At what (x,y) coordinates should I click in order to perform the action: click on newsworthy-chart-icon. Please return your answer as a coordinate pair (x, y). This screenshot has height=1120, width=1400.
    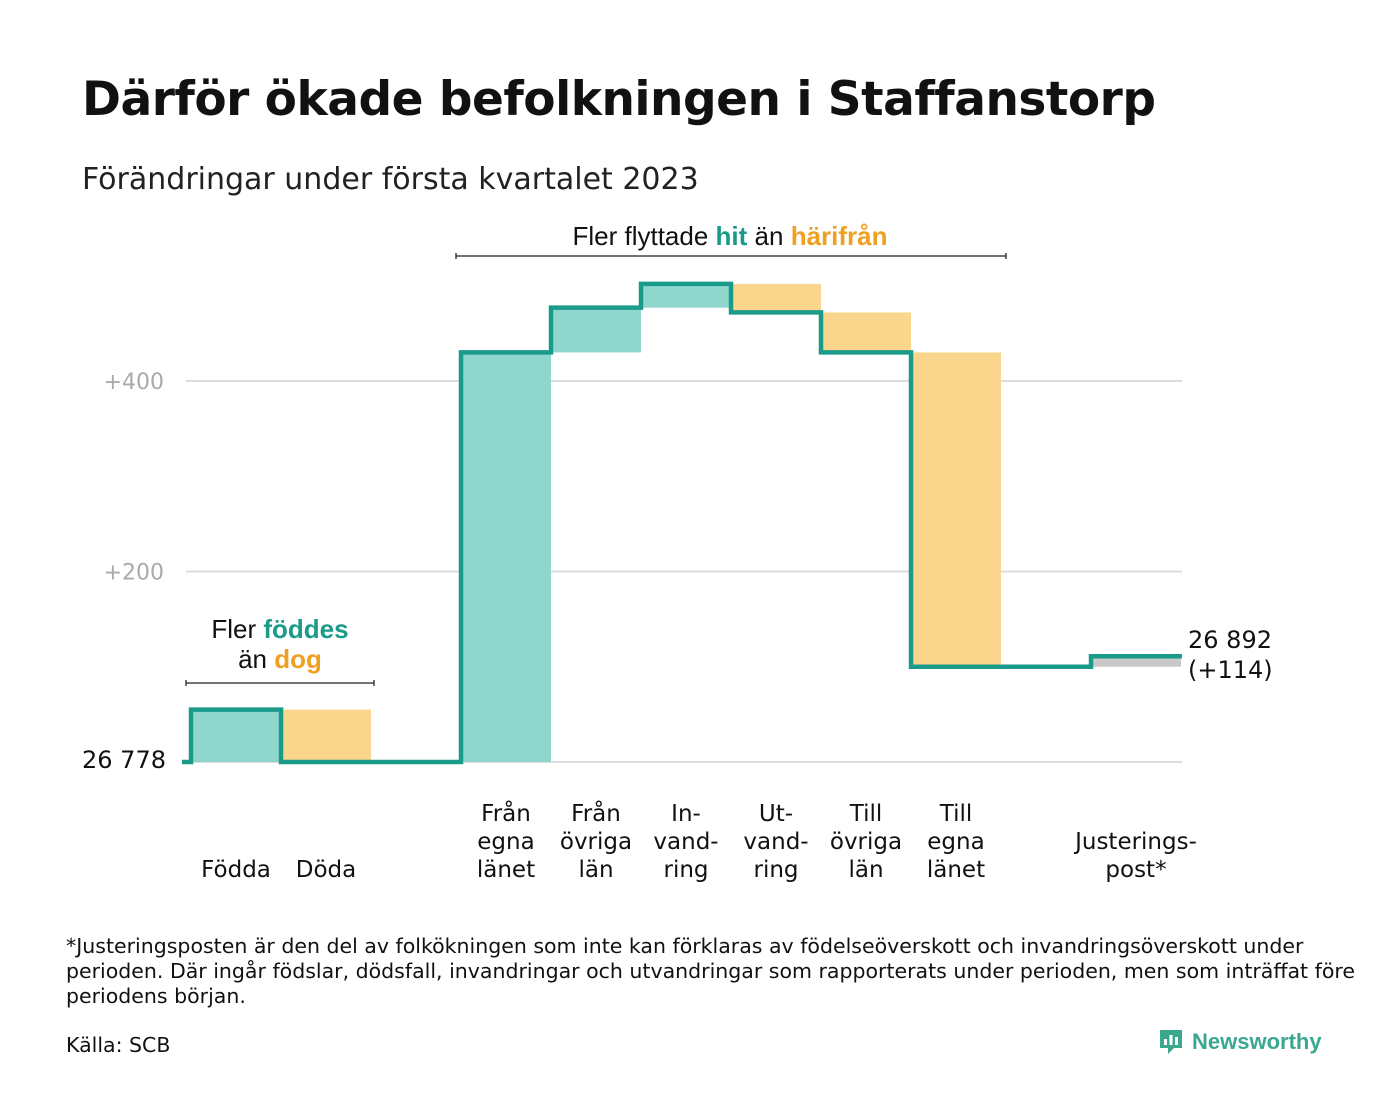
    Looking at the image, I should click on (1171, 1042).